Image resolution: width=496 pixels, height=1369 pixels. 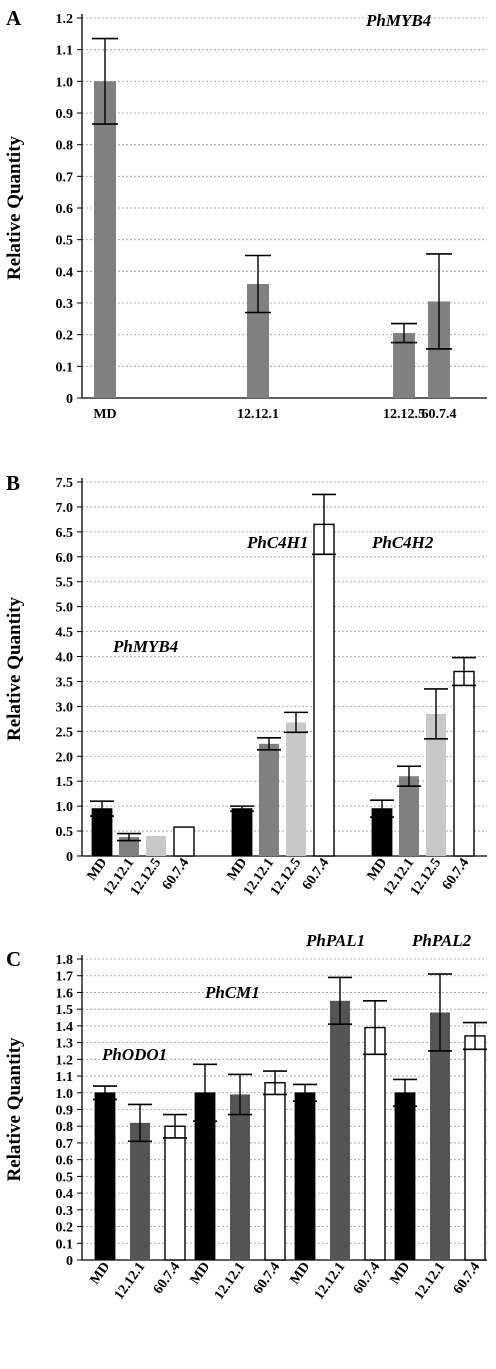 I want to click on panel-label: B, so click(x=13, y=483).